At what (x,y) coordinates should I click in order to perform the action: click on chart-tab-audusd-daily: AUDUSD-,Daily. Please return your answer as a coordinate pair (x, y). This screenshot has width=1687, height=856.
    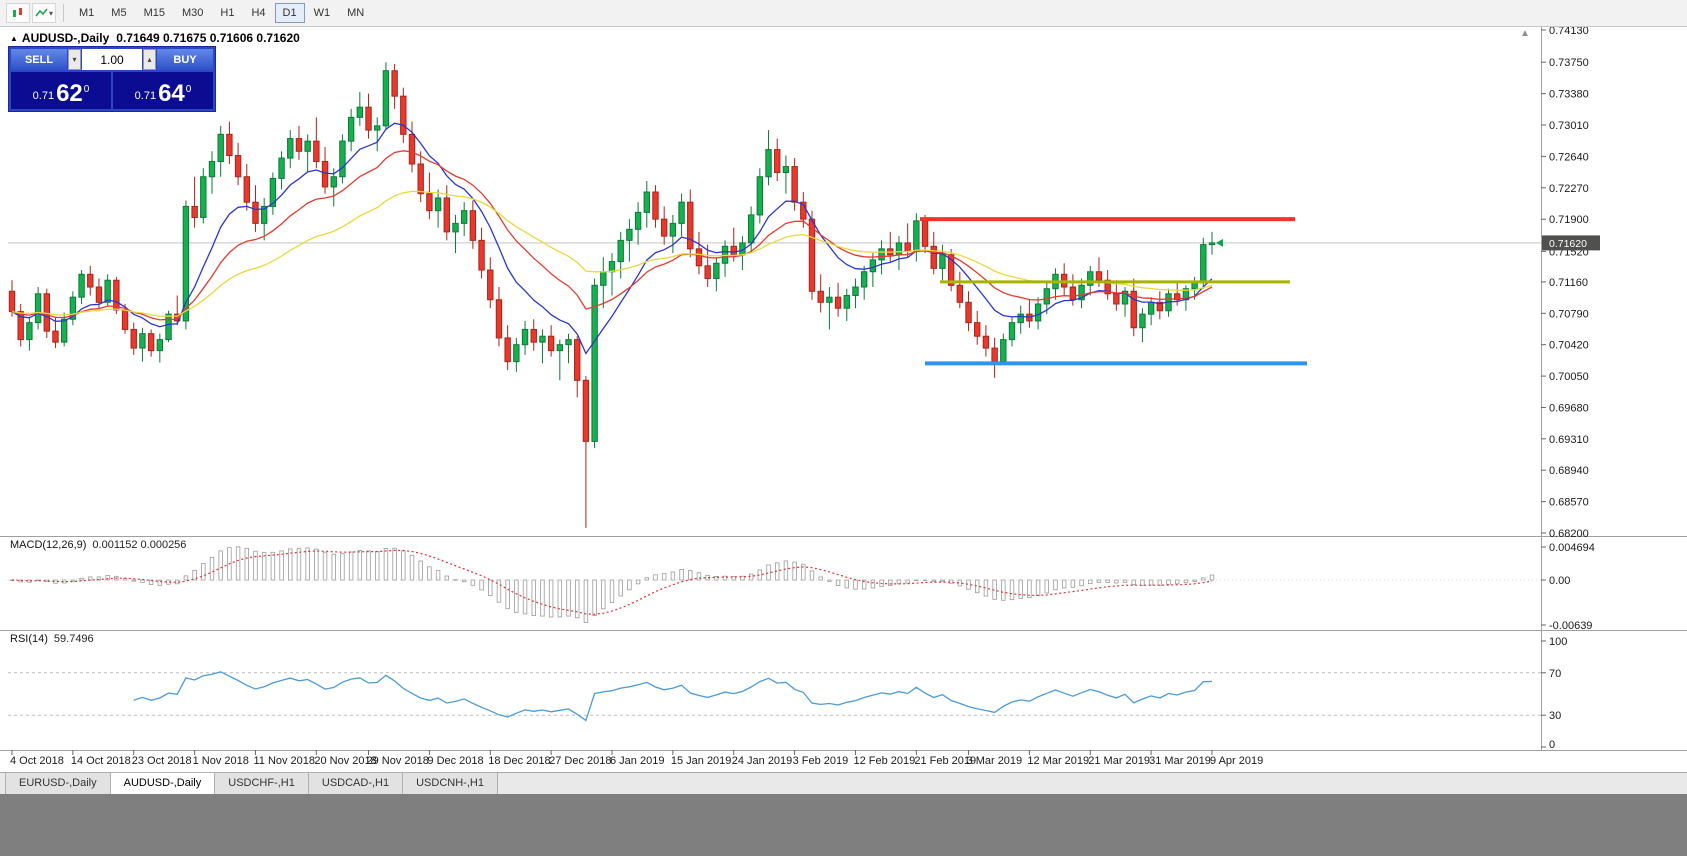
    Looking at the image, I should click on (162, 783).